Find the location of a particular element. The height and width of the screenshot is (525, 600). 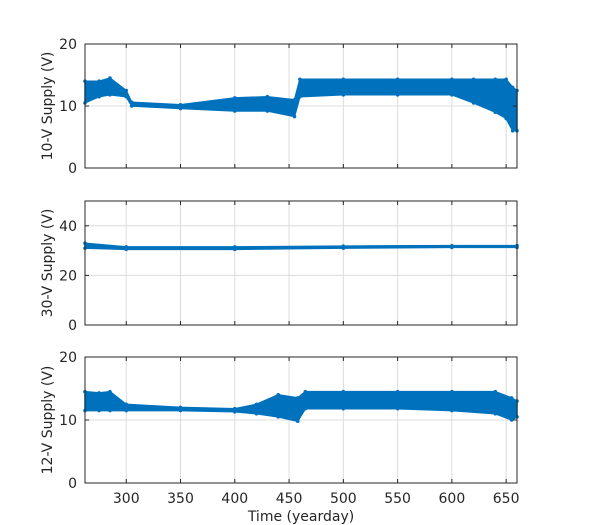

y-tick-label: 40 is located at coordinates (68, 227).